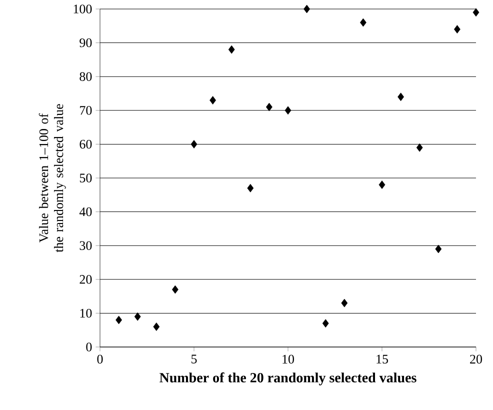 The image size is (493, 410). I want to click on x-tick-label: 10, so click(288, 359).